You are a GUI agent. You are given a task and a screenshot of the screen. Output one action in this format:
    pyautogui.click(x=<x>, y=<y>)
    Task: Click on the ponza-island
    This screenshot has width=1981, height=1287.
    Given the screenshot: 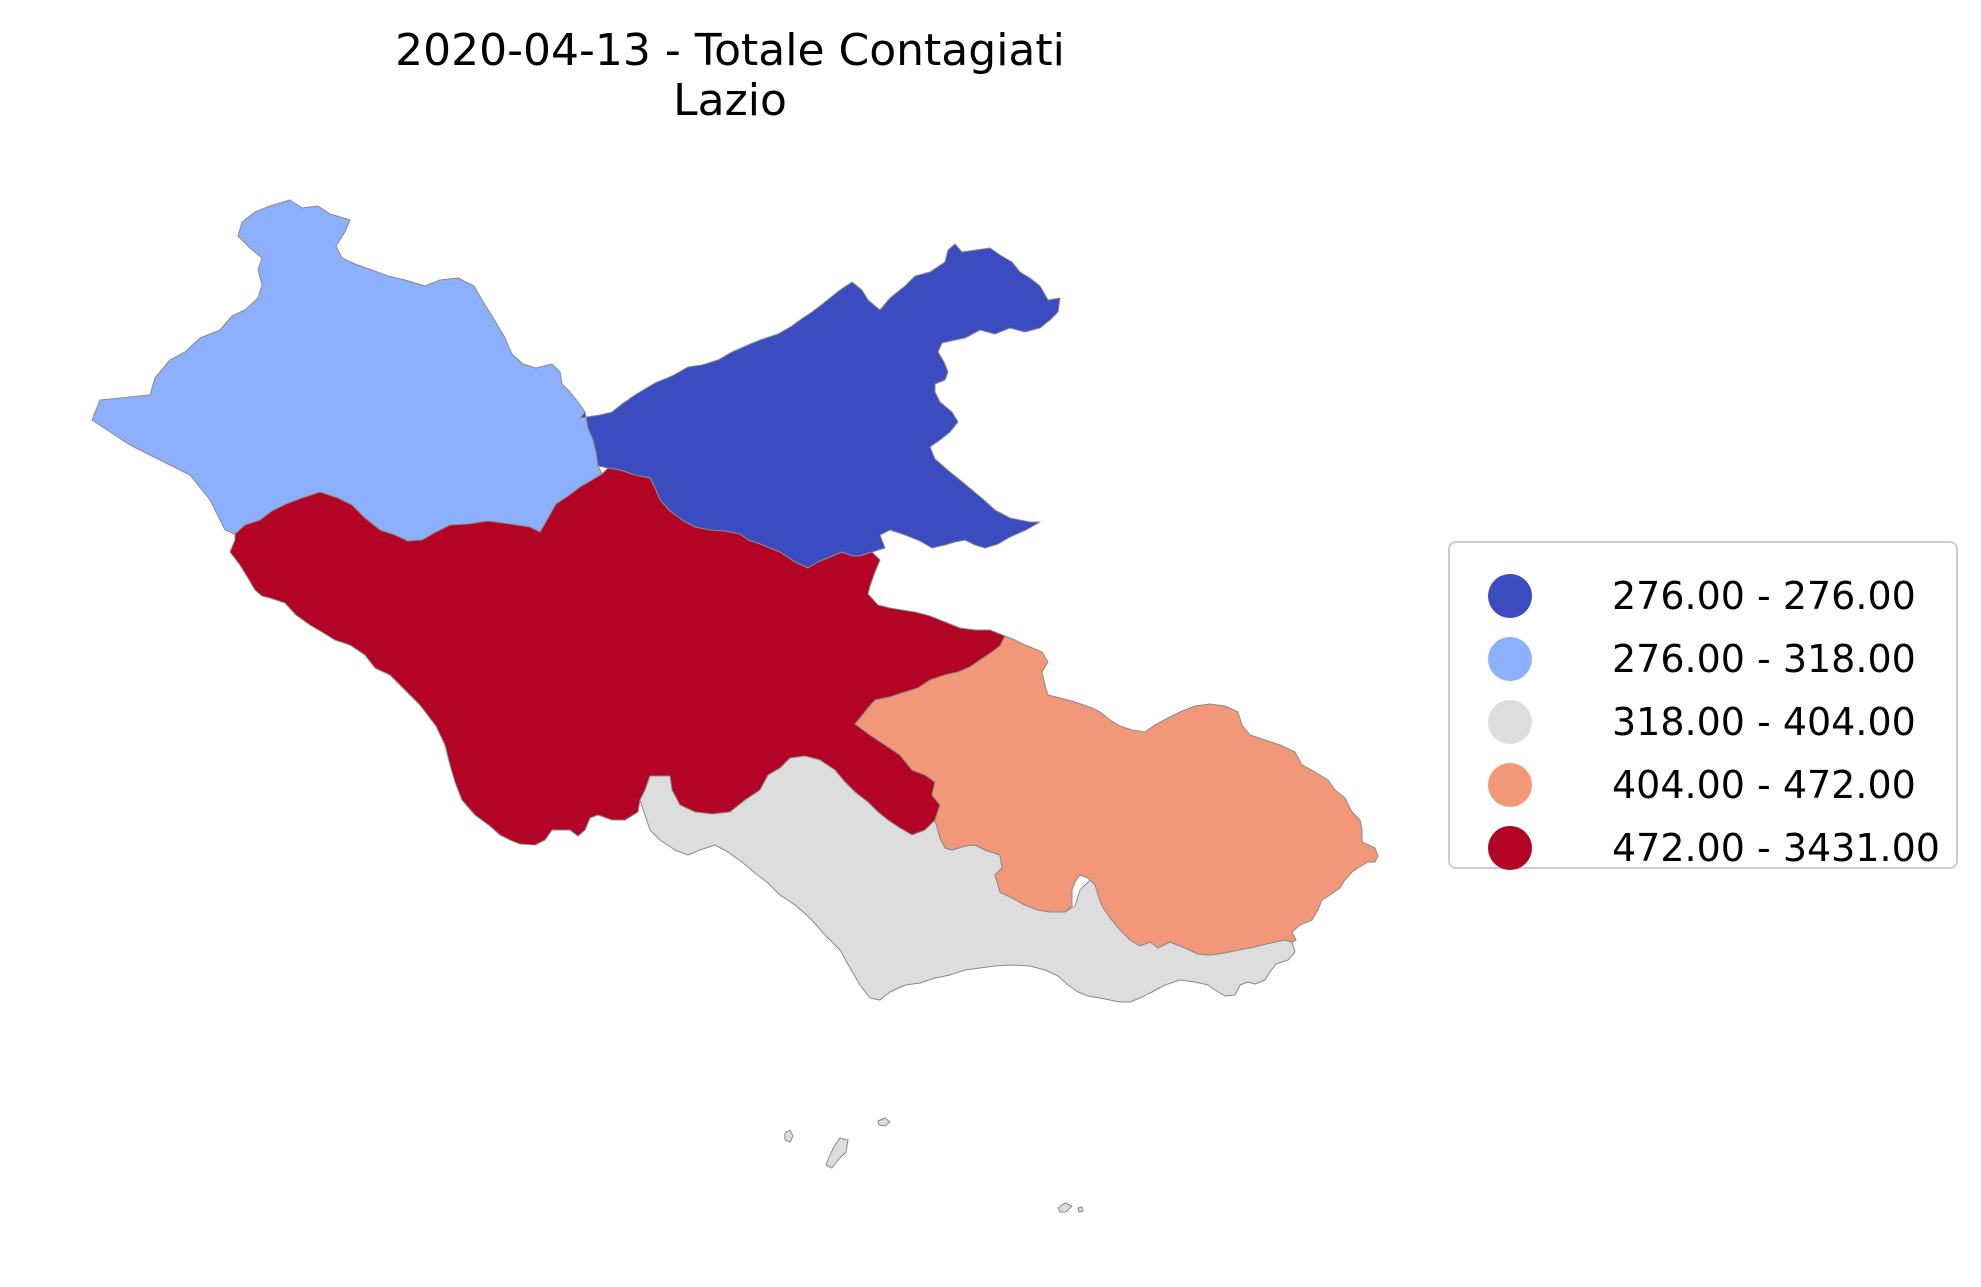 What is the action you would take?
    pyautogui.click(x=837, y=1153)
    